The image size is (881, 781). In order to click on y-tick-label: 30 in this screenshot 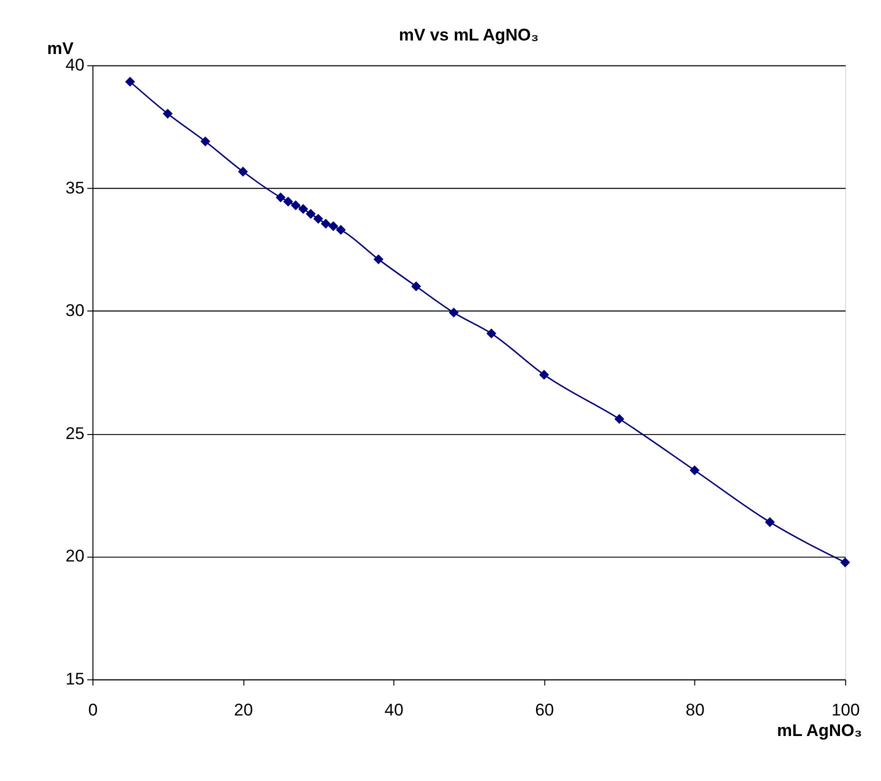, I will do `click(75, 310)`.